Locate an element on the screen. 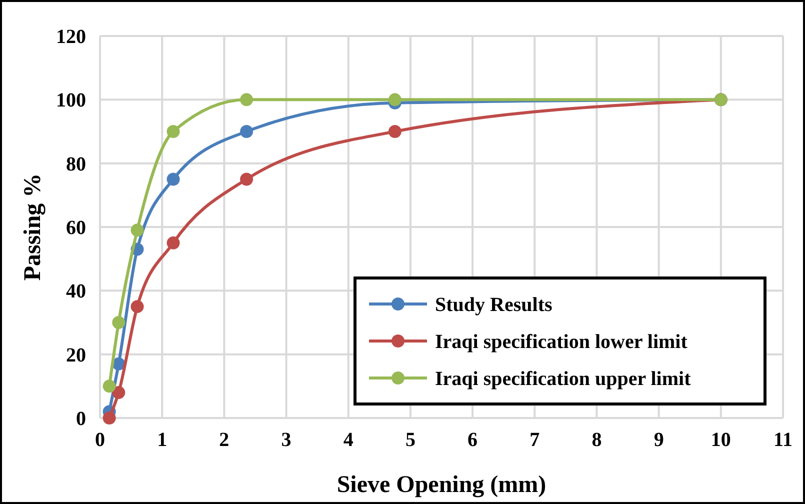 This screenshot has height=504, width=805. y-tick-label: 20 is located at coordinates (76, 355).